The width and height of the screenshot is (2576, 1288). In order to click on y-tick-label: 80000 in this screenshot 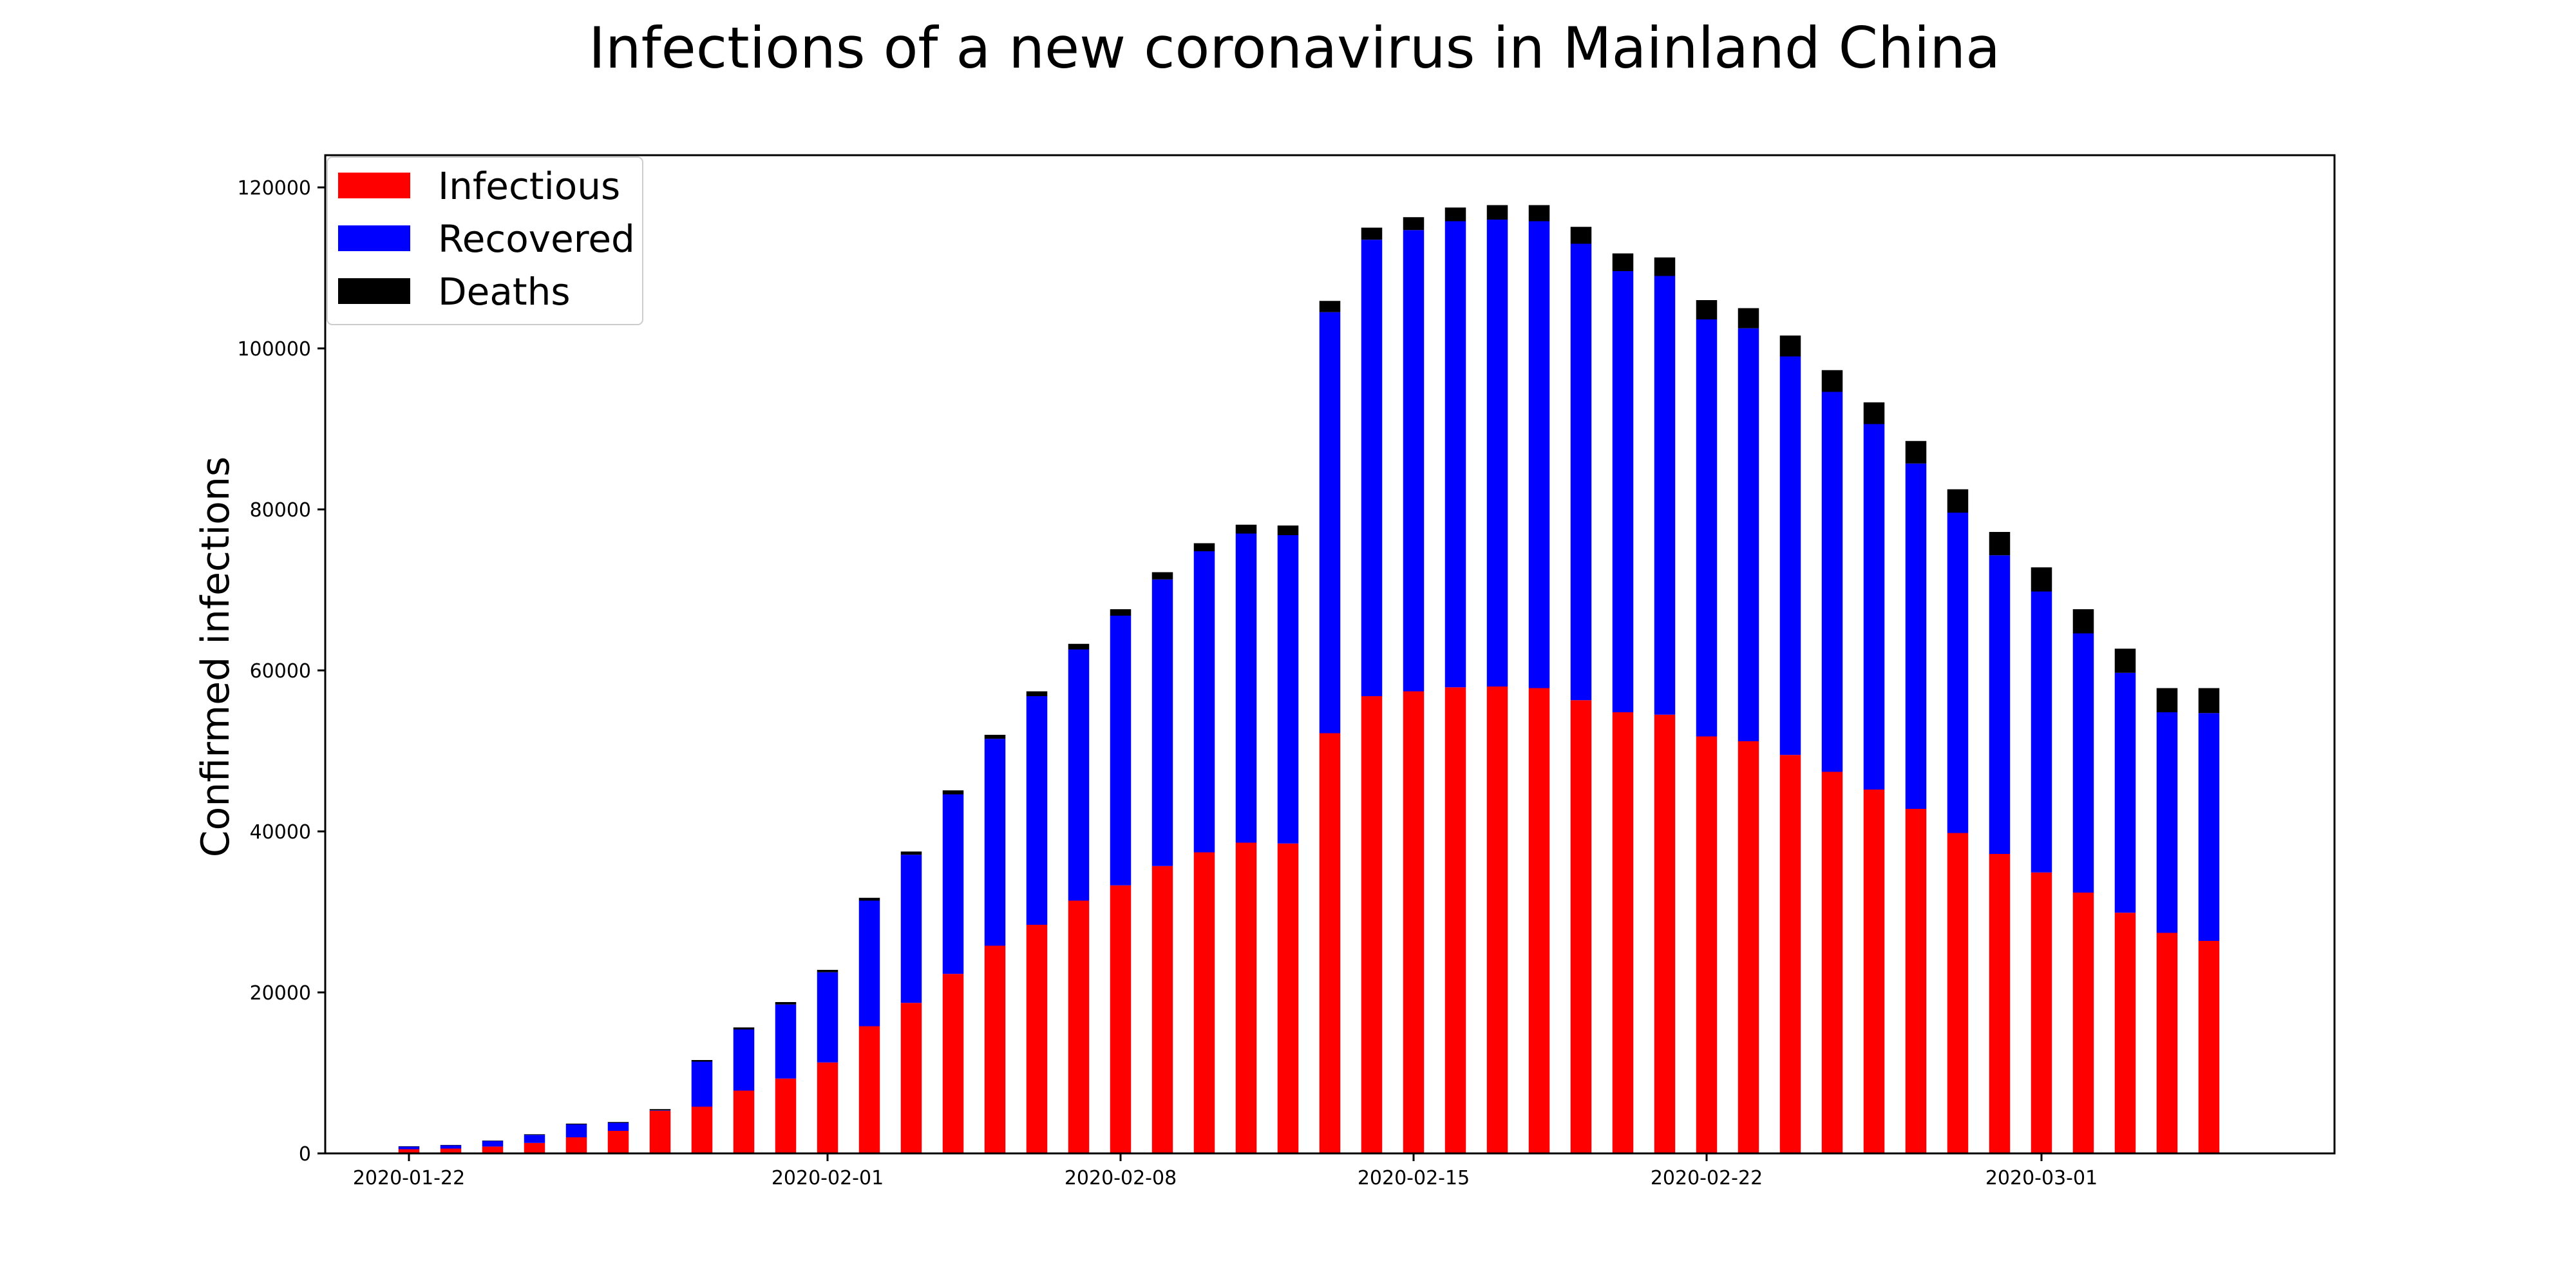, I will do `click(280, 511)`.